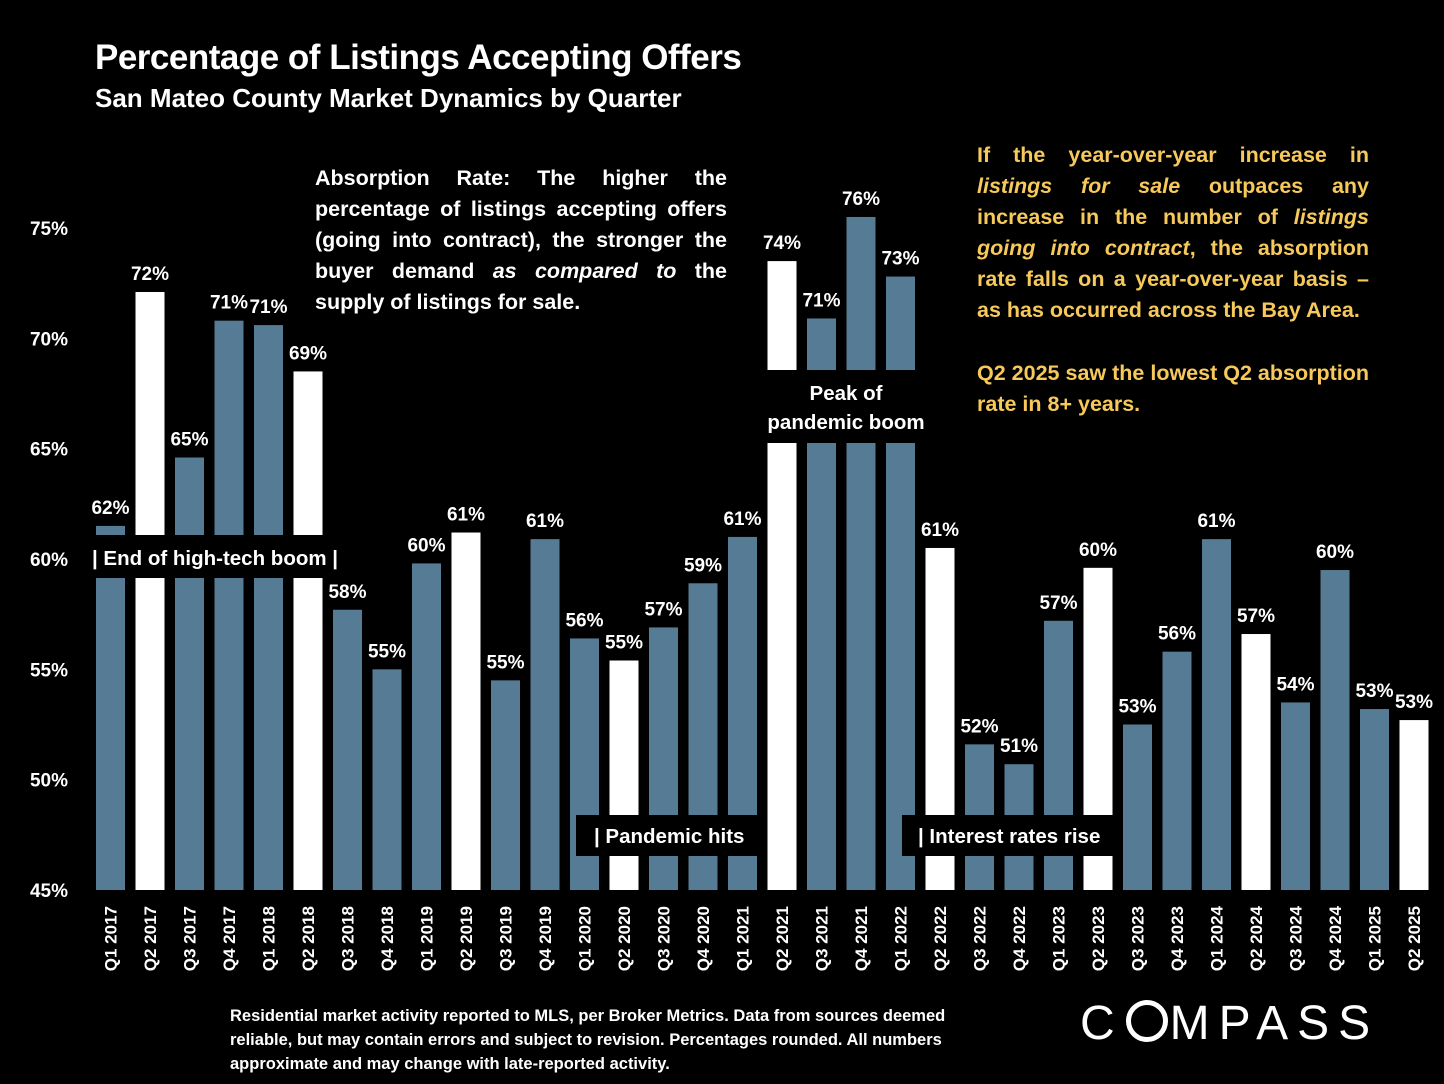 This screenshot has width=1444, height=1084. Describe the element at coordinates (111, 938) in the screenshot. I see `x-tick-label: Q1 2017` at that location.